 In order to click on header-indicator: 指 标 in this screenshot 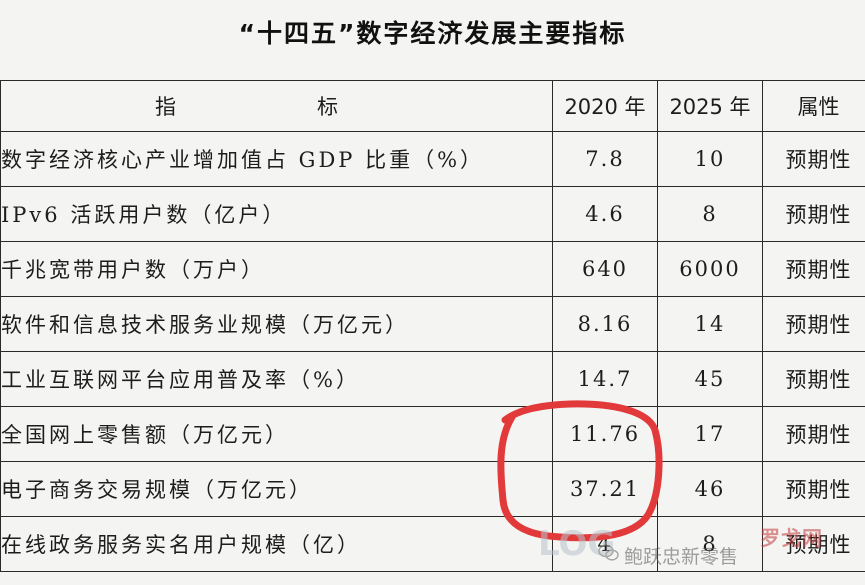, I will do `click(276, 106)`.